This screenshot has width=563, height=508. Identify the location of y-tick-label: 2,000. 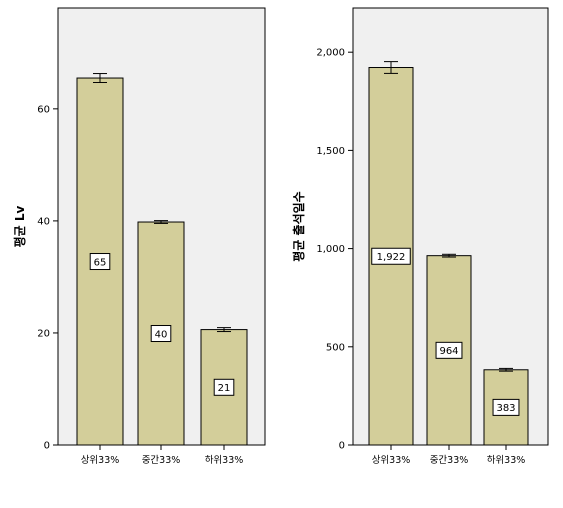
(330, 53).